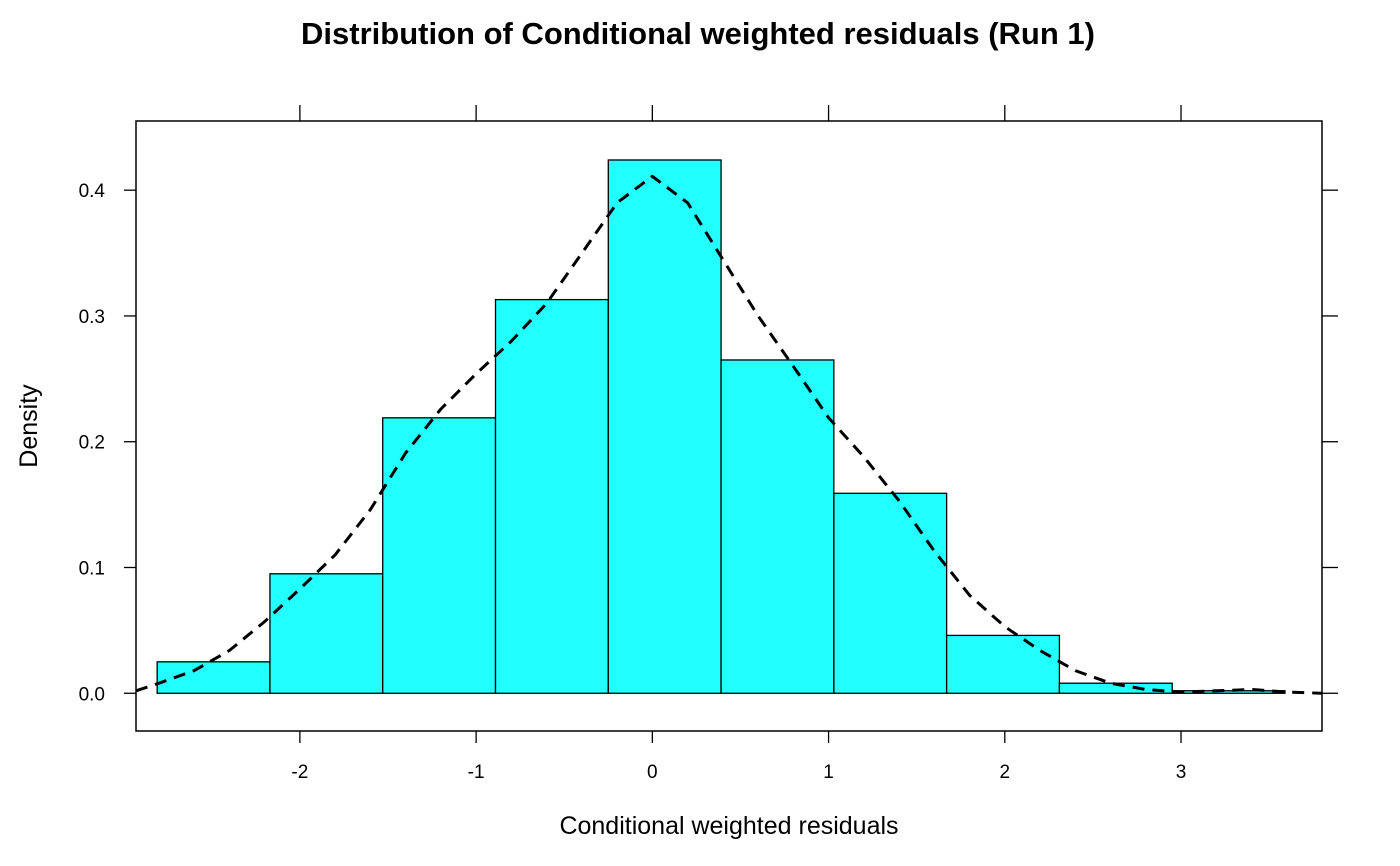 The image size is (1400, 866). I want to click on x-tick-label: 1, so click(828, 772).